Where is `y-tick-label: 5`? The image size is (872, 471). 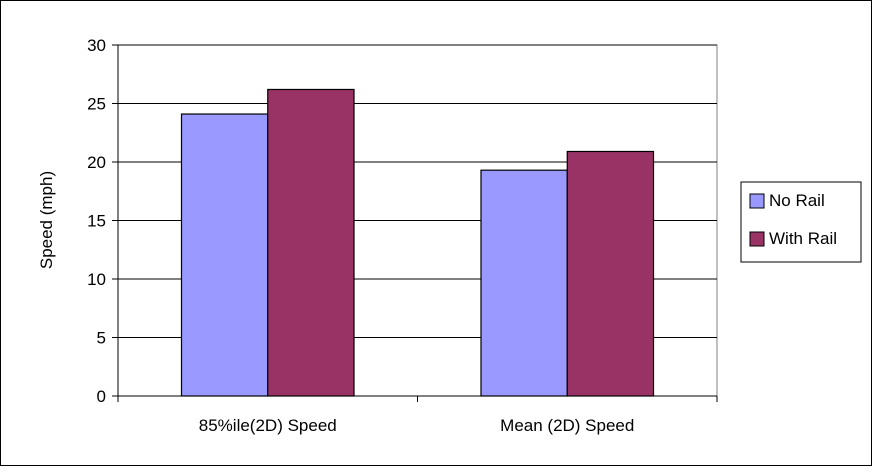
y-tick-label: 5 is located at coordinates (101, 338).